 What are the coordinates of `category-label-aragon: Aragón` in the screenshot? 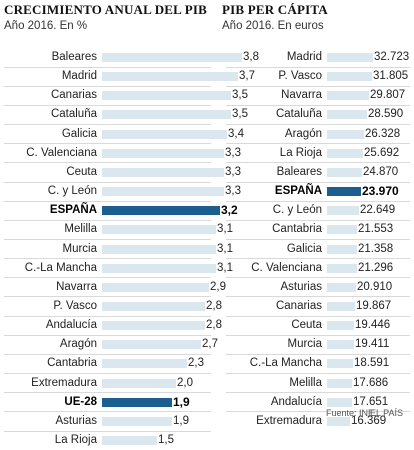 It's located at (78, 344).